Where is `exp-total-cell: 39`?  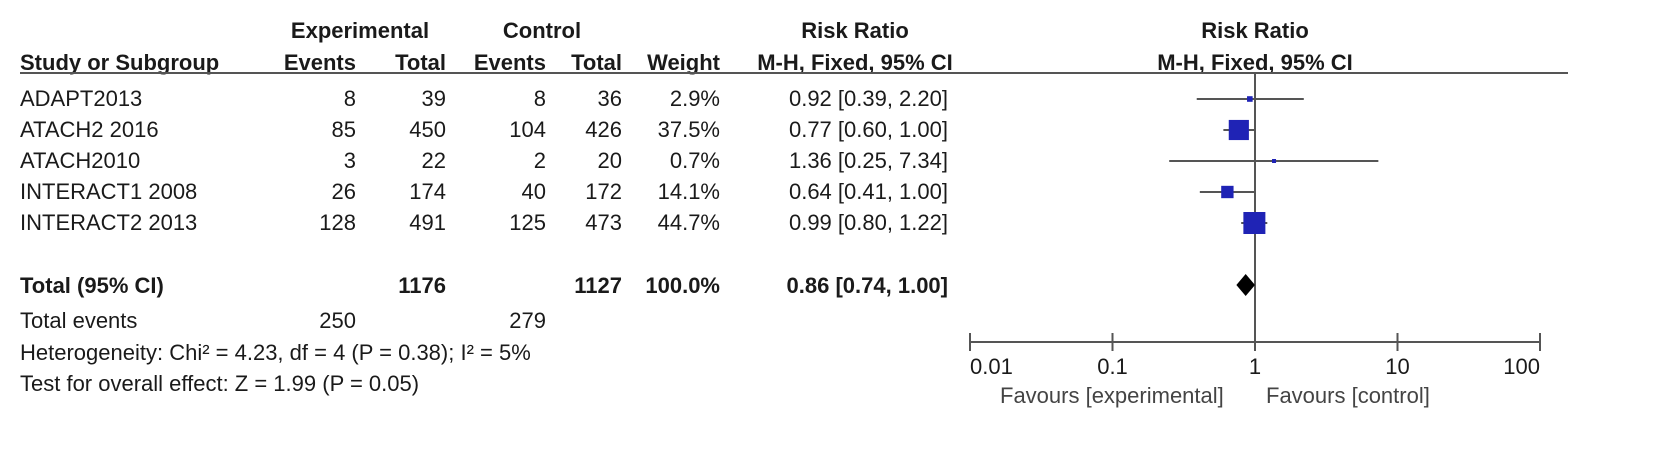 exp-total-cell: 39 is located at coordinates (433, 98).